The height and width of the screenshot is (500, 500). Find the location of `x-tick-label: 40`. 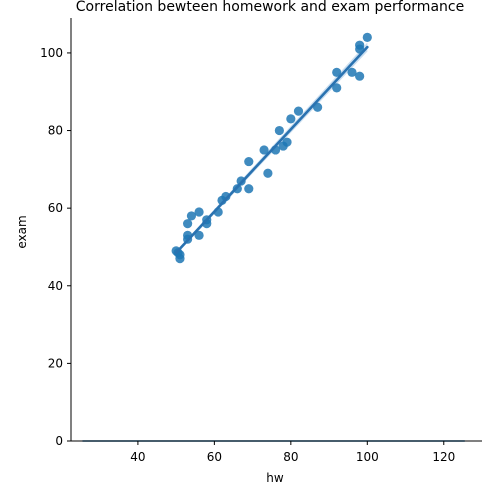

x-tick-label: 40 is located at coordinates (137, 457).